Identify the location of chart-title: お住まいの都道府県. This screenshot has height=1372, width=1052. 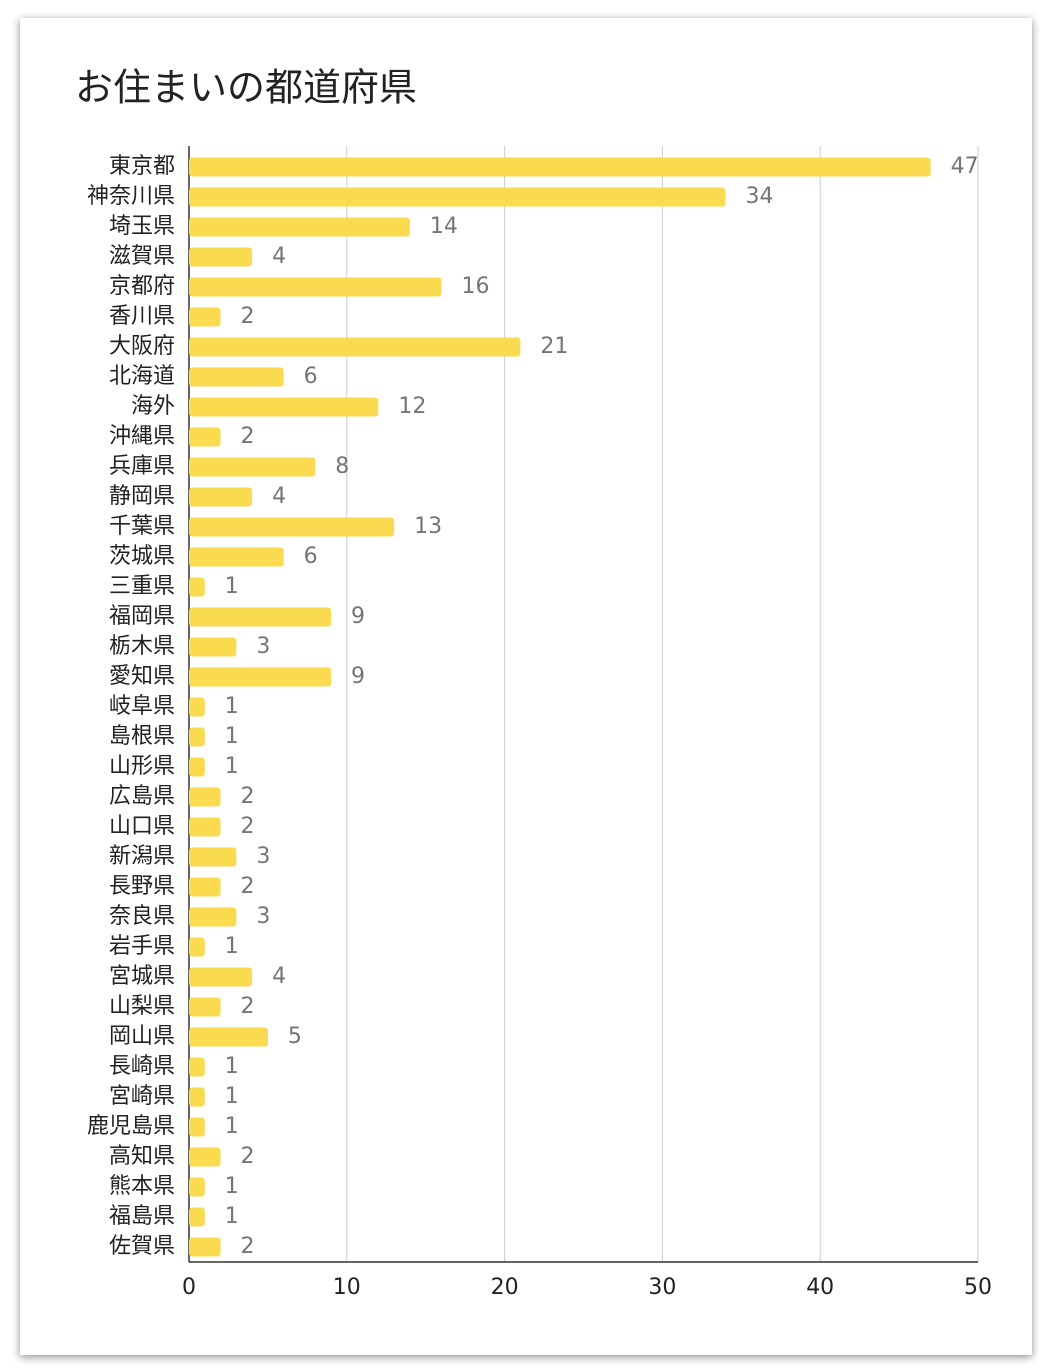
(246, 88).